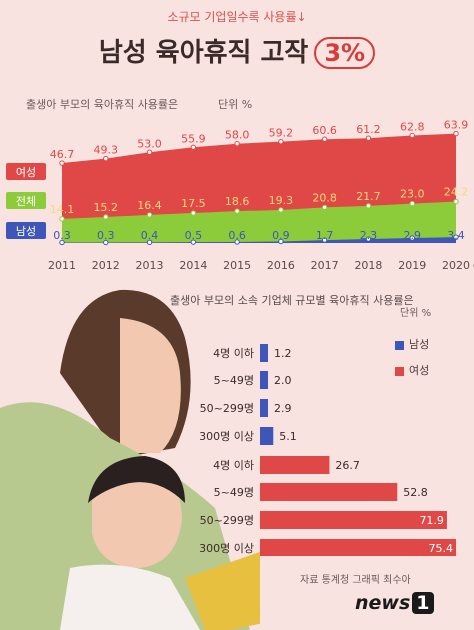 The image size is (474, 630). I want to click on x-tick-2020: 2020, so click(456, 265).